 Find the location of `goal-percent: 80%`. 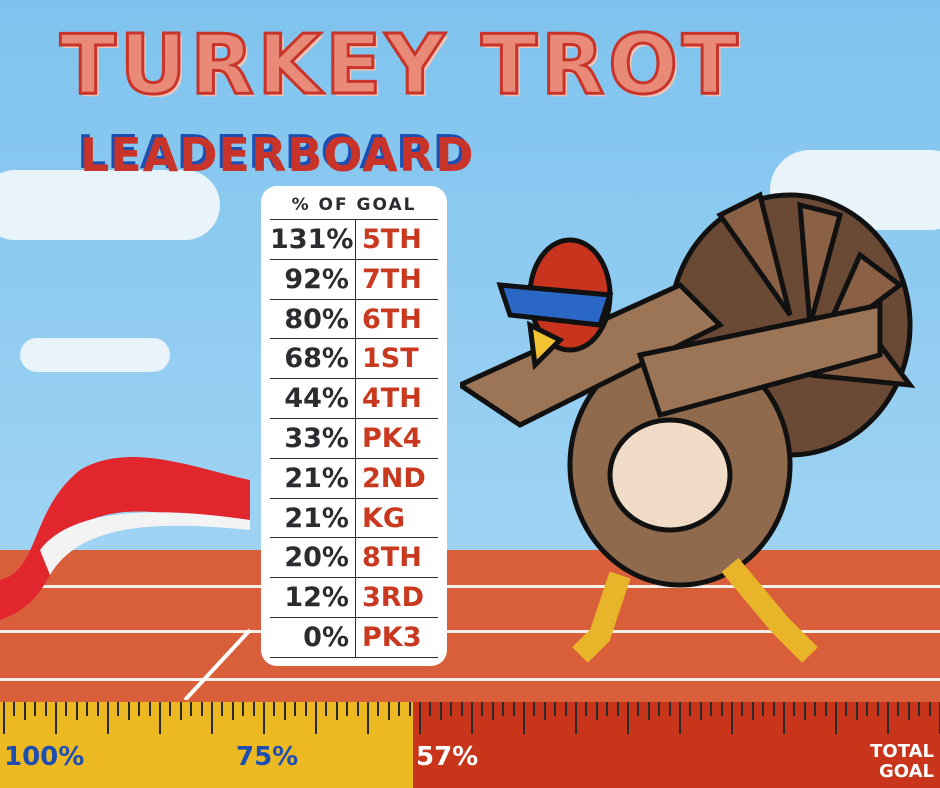

goal-percent: 80% is located at coordinates (313, 319).